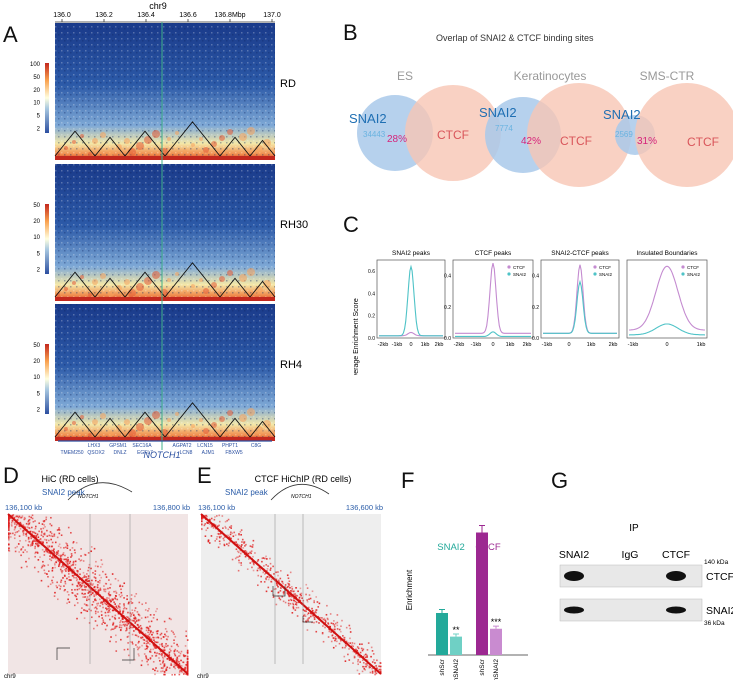 The width and height of the screenshot is (733, 682). What do you see at coordinates (631, 610) in the screenshot?
I see `g-blot-strip` at bounding box center [631, 610].